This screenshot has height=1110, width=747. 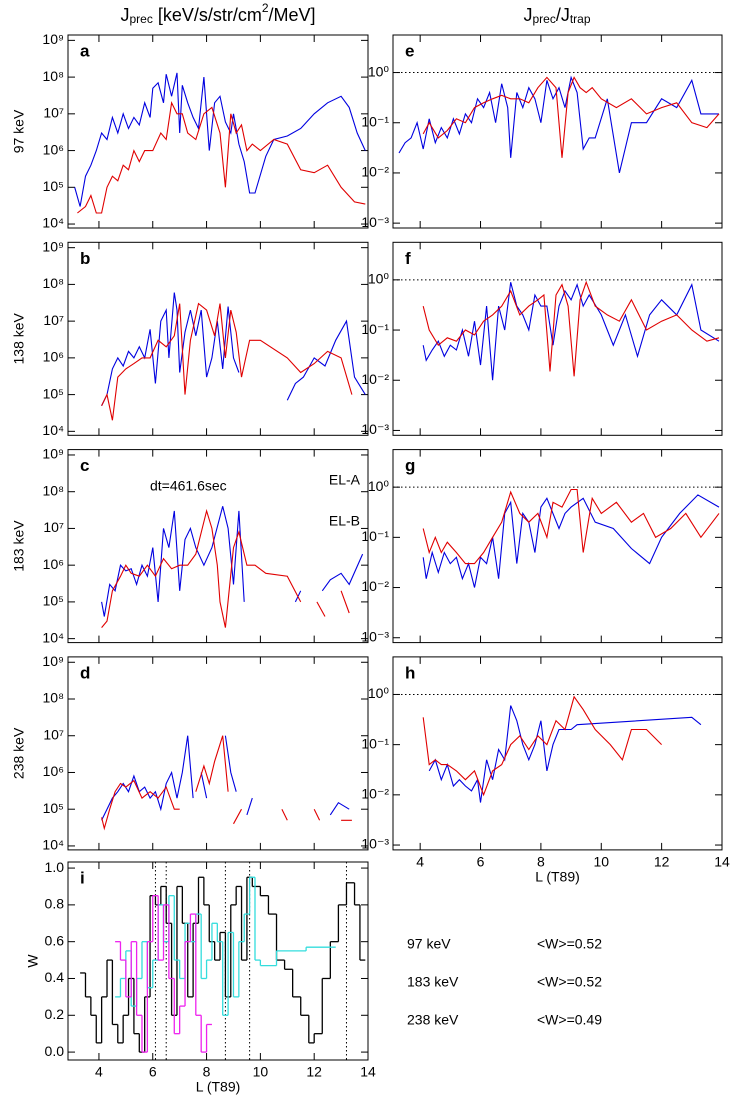 I want to click on panel: 10⁴ 10⁵ 10⁶ 10⁷ 10⁸ 10⁹ a 97 keV, so click(x=190, y=131).